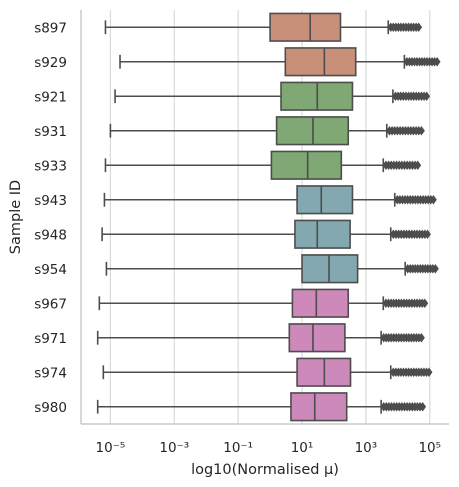 Image resolution: width=459 pixels, height=487 pixels. Describe the element at coordinates (238, 448) in the screenshot. I see `x-tick-label: 10⁻¹` at that location.